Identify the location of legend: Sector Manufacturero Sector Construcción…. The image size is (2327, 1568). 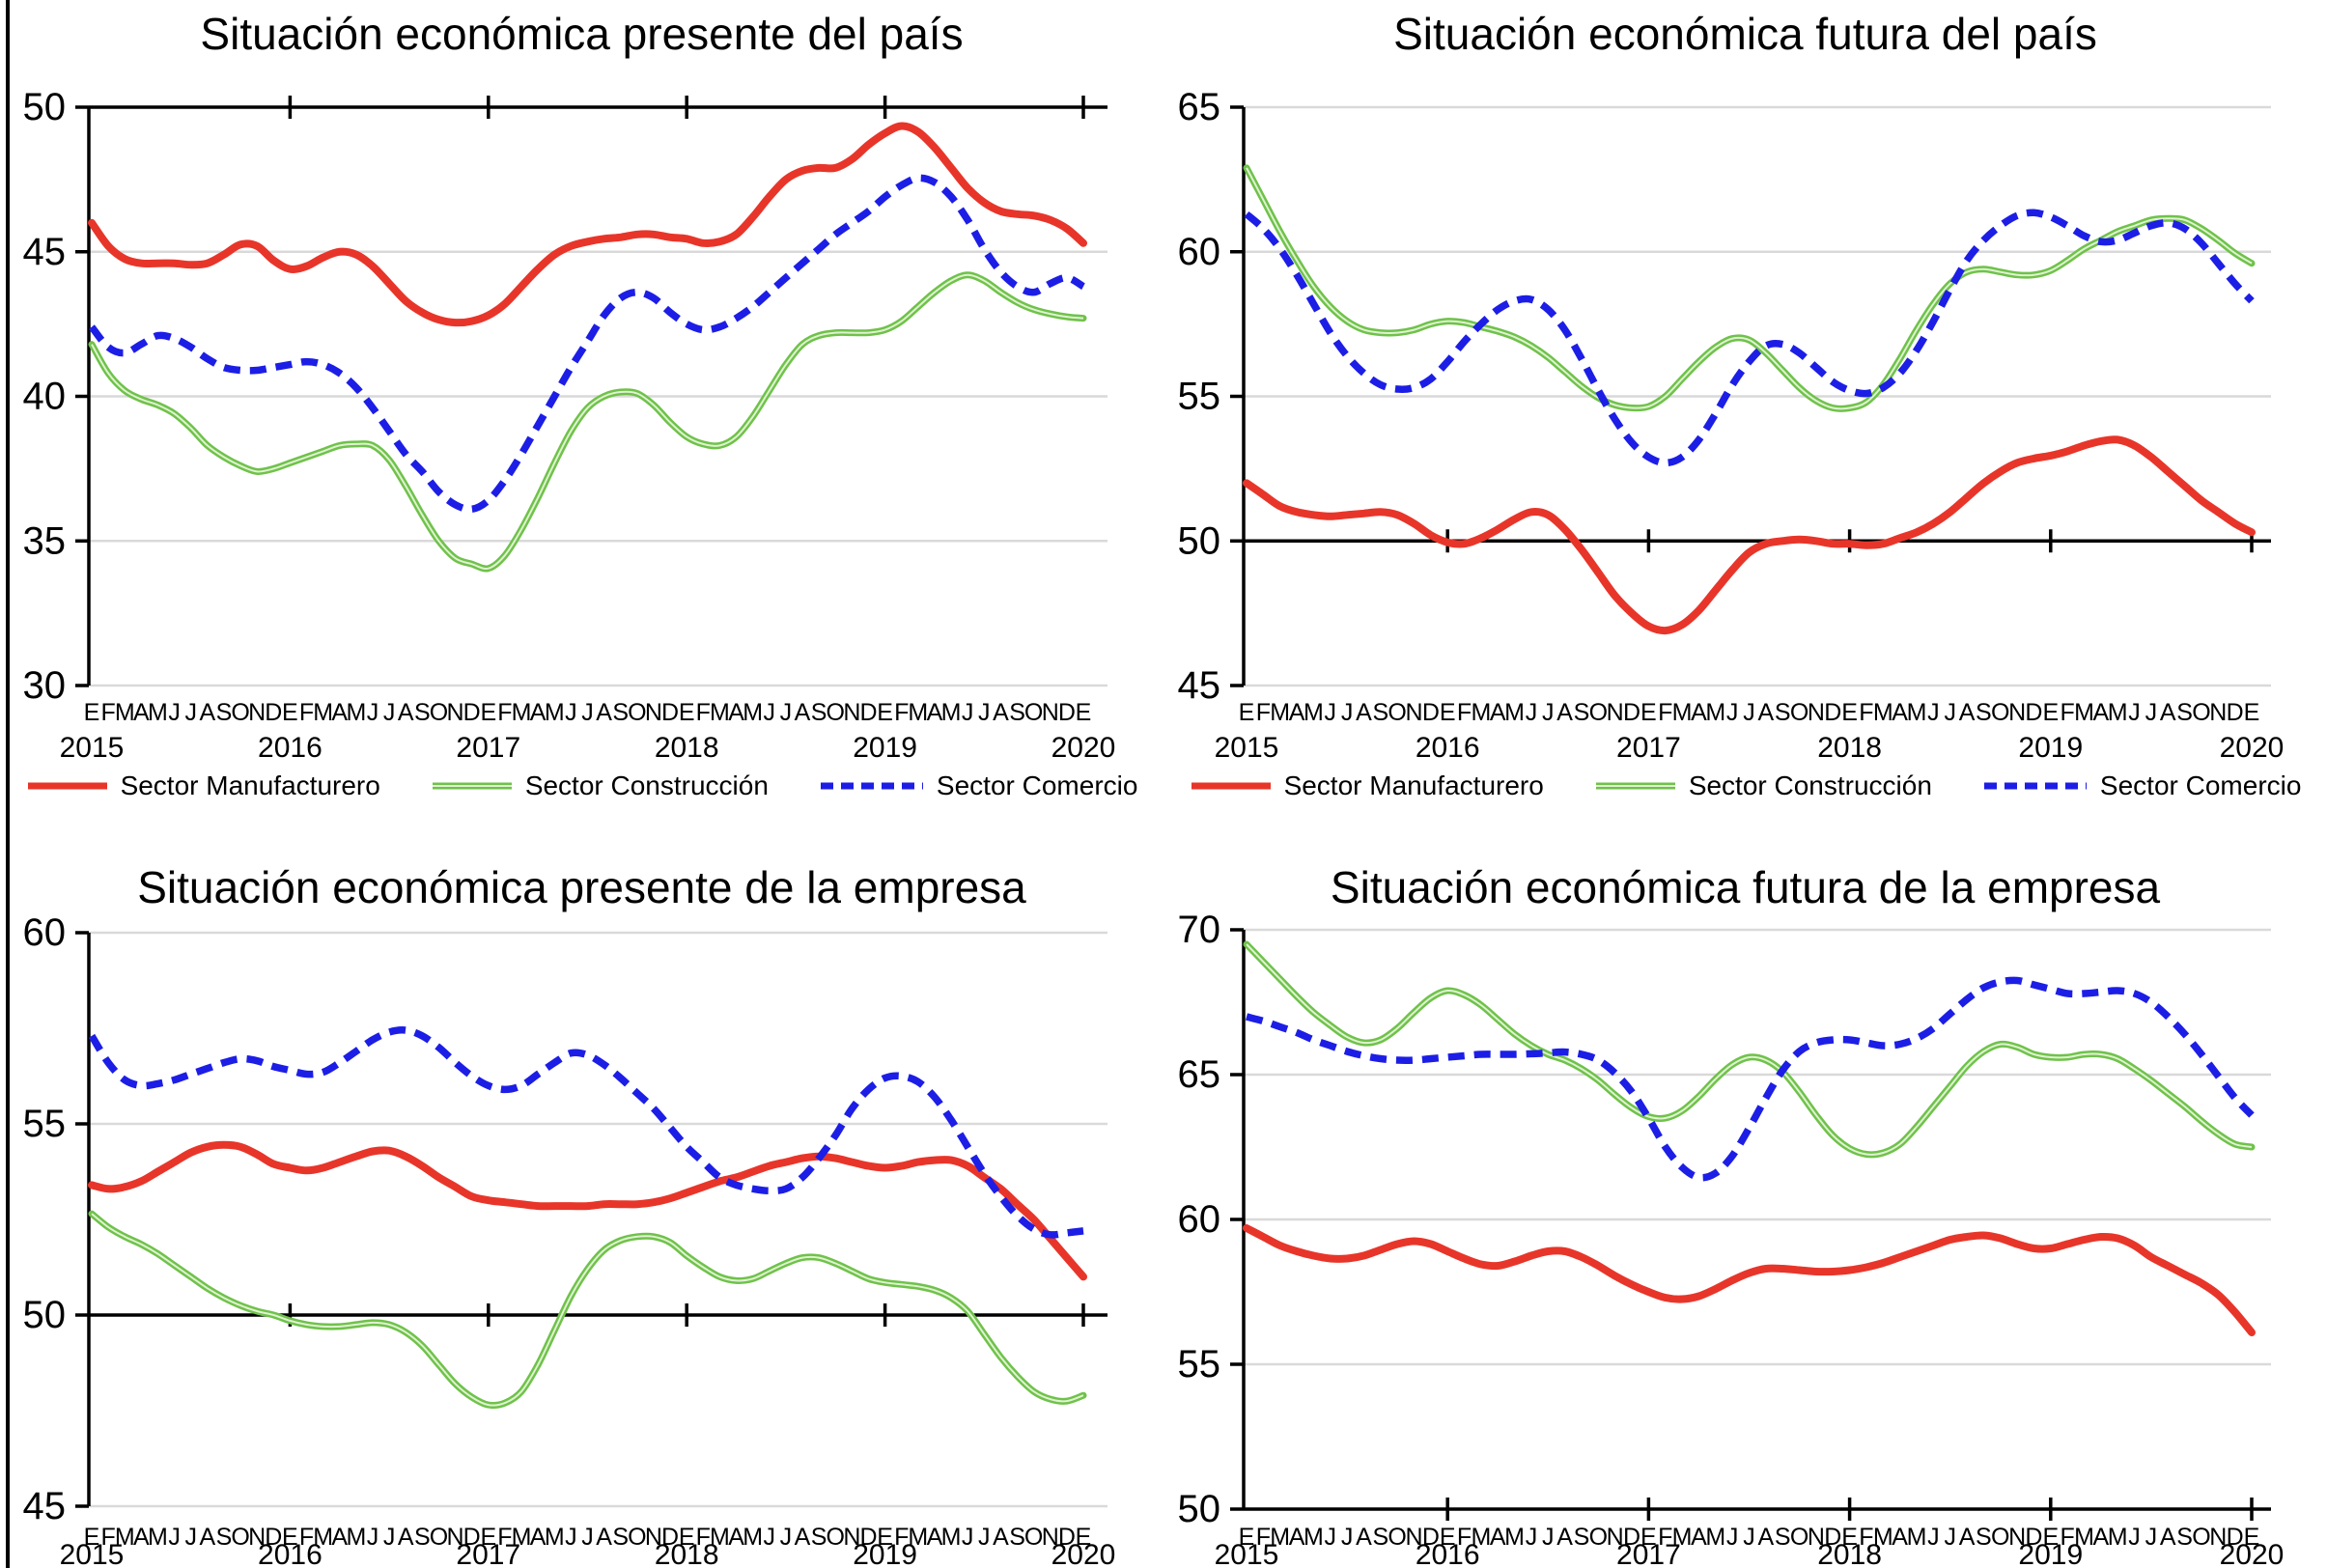
(582, 786).